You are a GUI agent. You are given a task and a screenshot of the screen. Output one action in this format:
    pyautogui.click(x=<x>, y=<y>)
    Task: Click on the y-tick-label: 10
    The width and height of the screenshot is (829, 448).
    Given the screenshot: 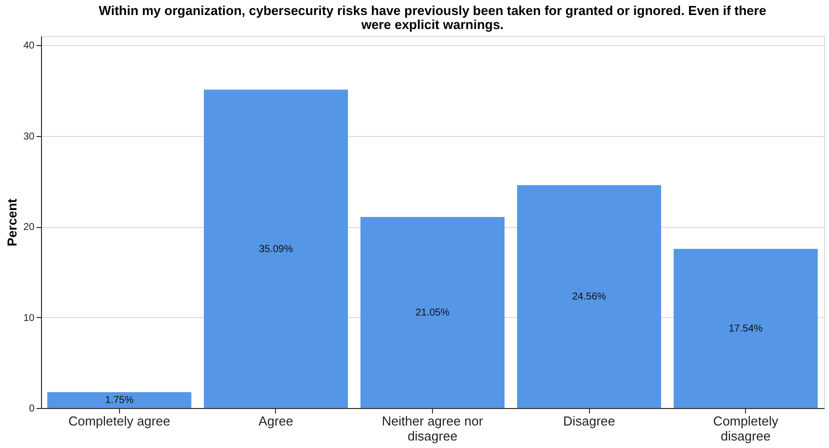 What is the action you would take?
    pyautogui.click(x=29, y=318)
    